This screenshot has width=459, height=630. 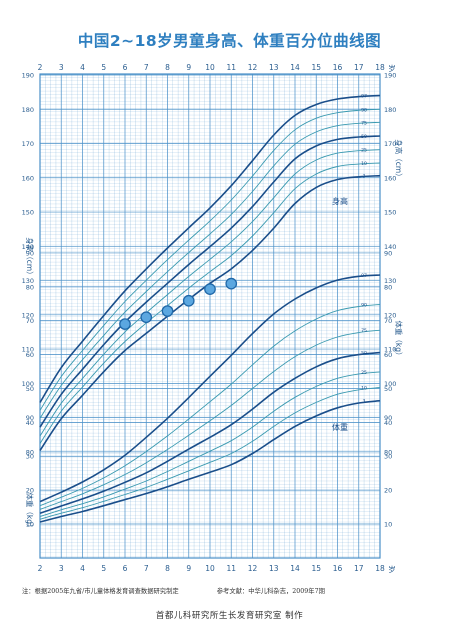 I want to click on x-tick-label-top: 2, so click(x=40, y=67).